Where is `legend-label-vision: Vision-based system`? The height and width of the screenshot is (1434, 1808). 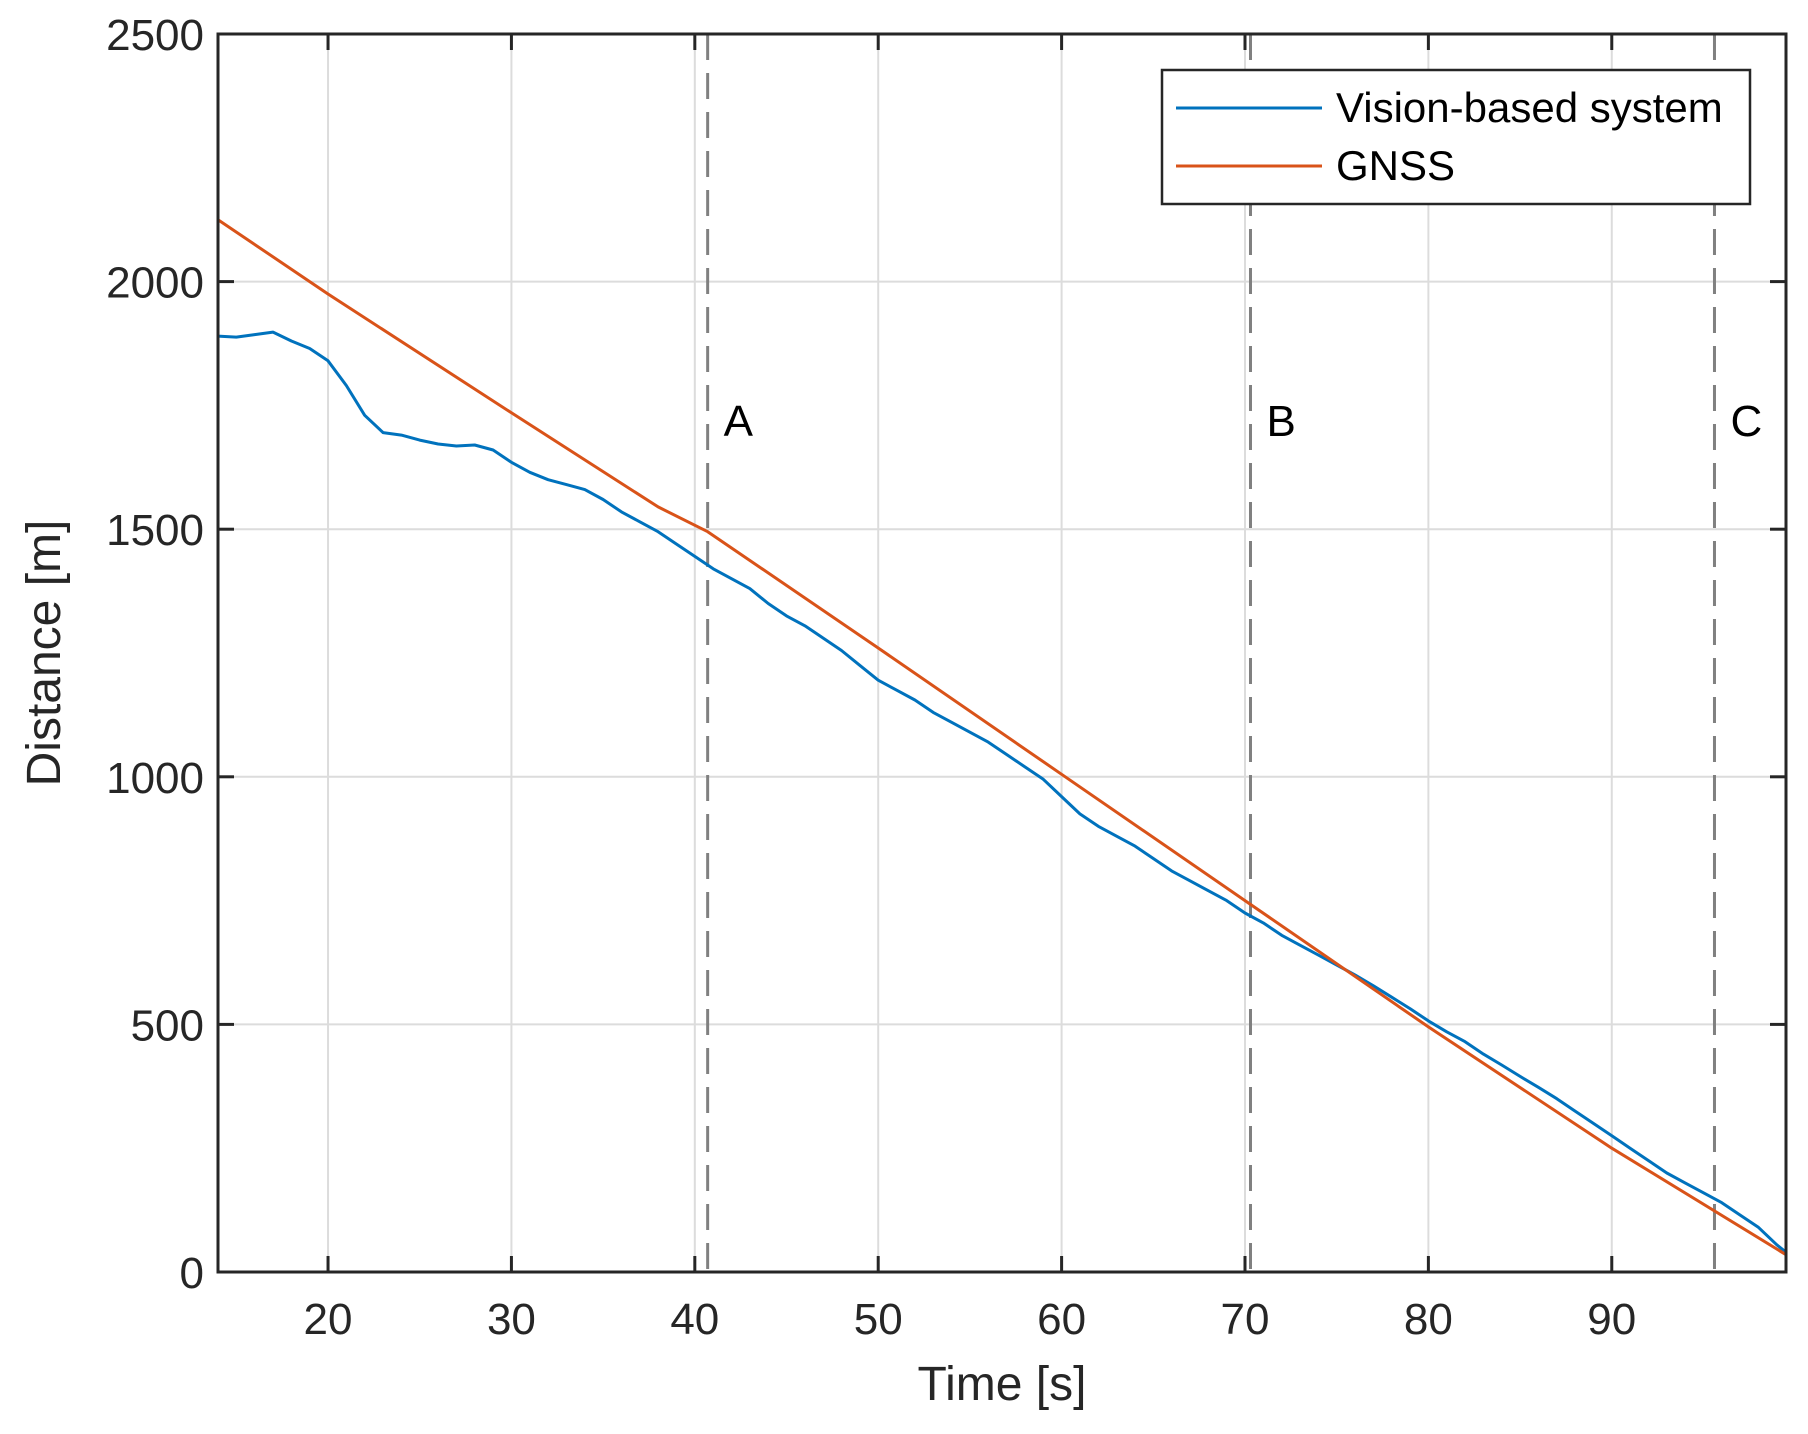 legend-label-vision: Vision-based system is located at coordinates (1529, 107).